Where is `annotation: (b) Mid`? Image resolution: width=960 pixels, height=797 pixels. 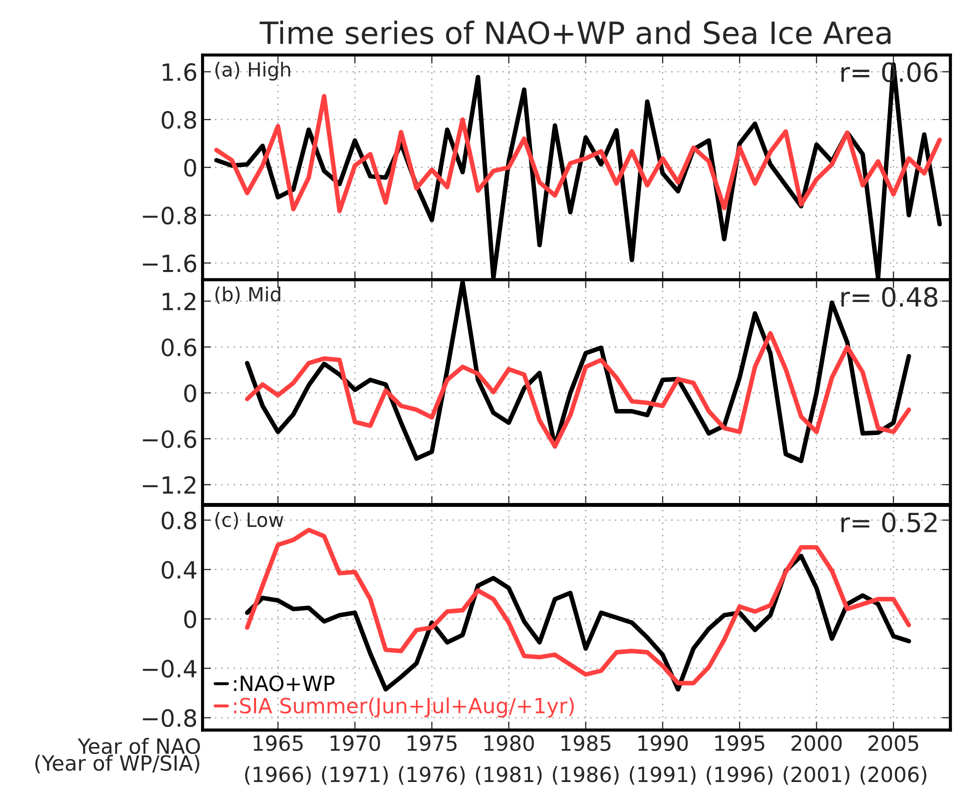 annotation: (b) Mid is located at coordinates (247, 295).